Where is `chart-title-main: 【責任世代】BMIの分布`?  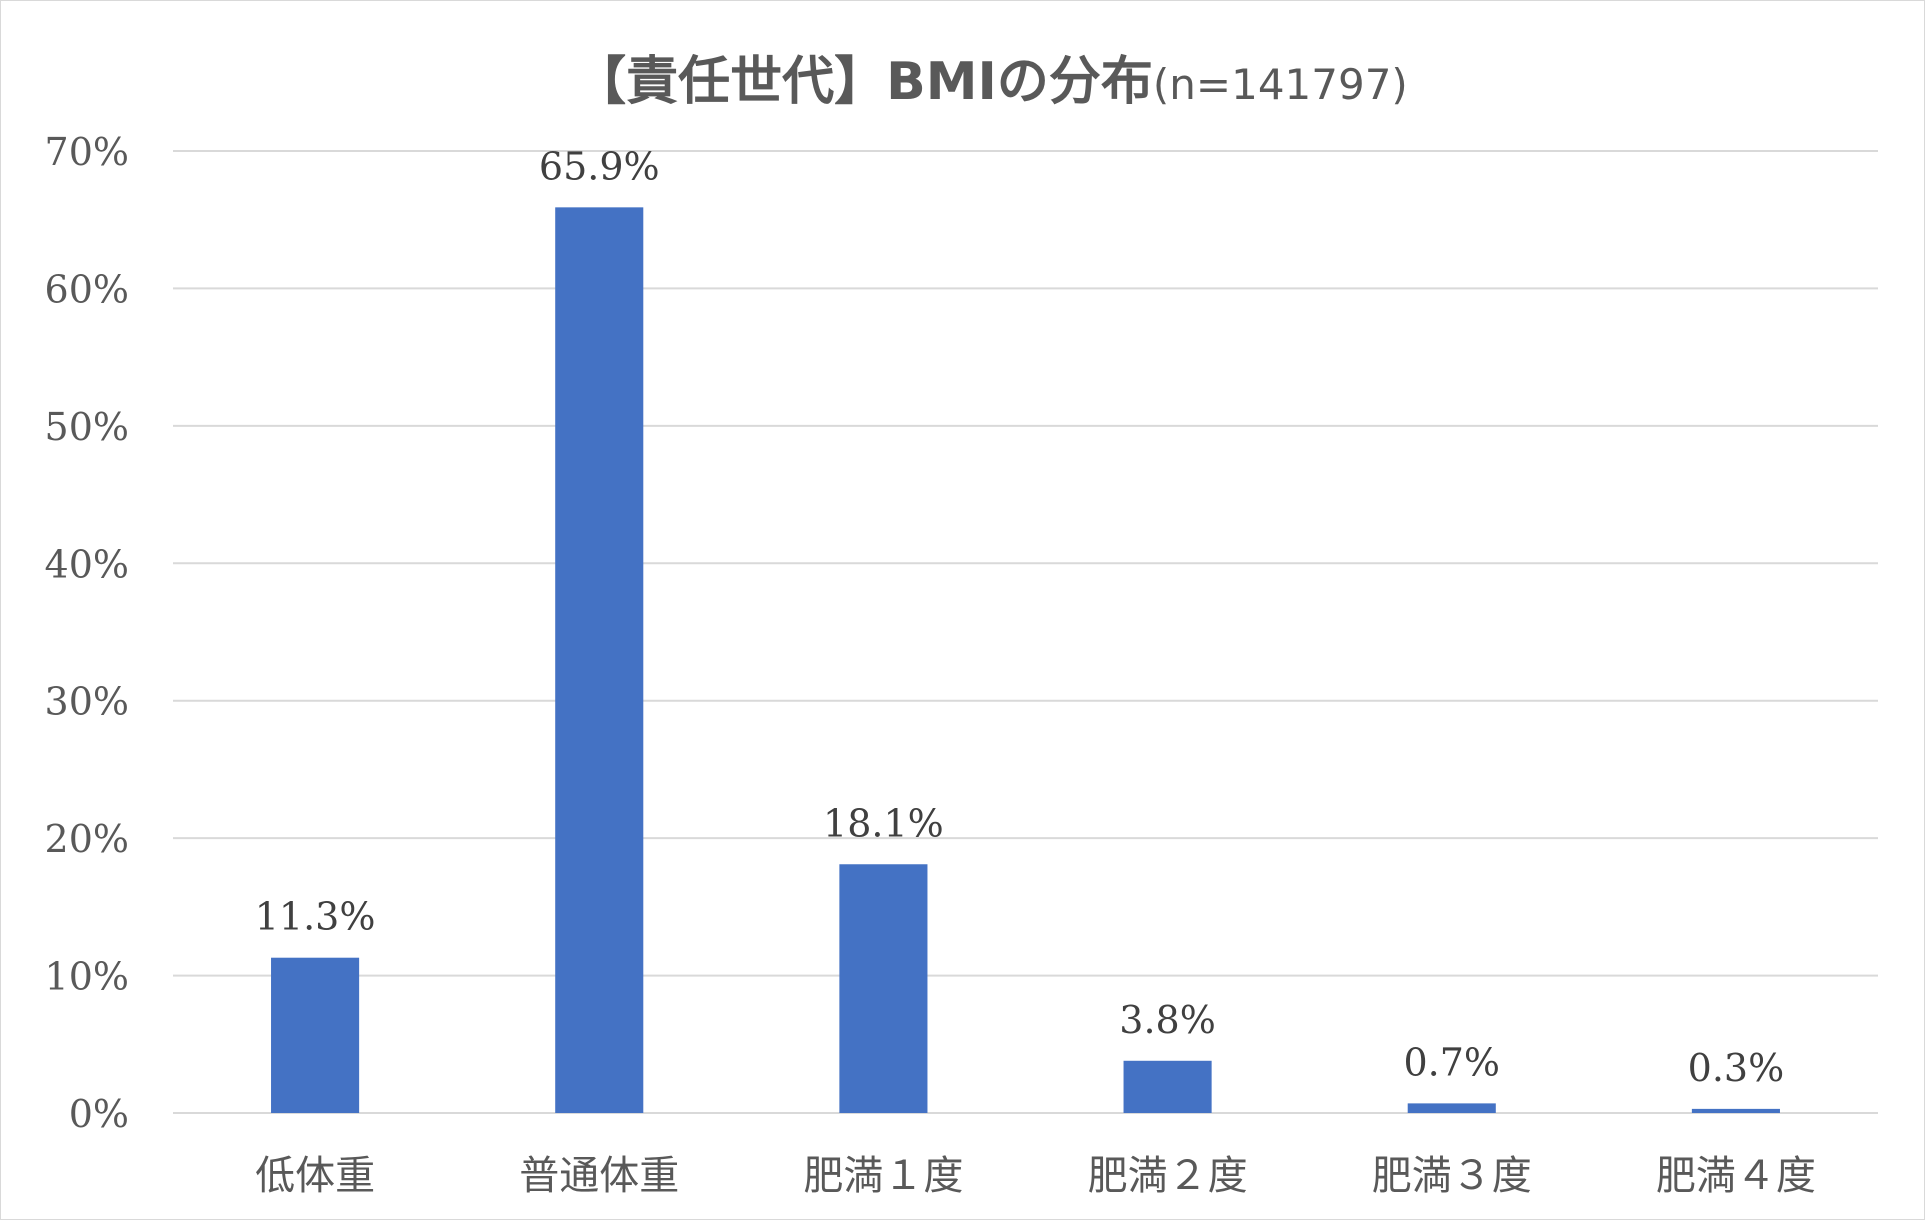 chart-title-main: 【責任世代】BMIの分布 is located at coordinates (863, 82).